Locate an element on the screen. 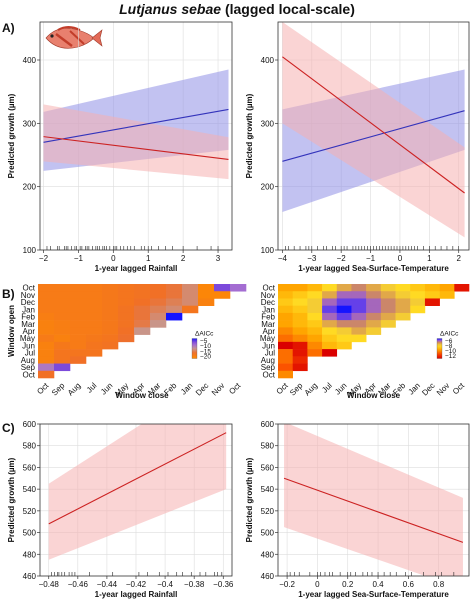 Image resolution: width=474 pixels, height=609 pixels. y-tick-label: Nov is located at coordinates (268, 295).